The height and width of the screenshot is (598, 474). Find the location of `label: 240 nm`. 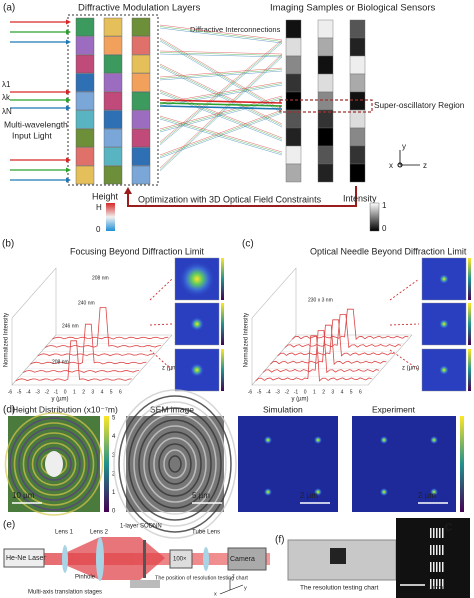

label: 240 nm is located at coordinates (86, 303).